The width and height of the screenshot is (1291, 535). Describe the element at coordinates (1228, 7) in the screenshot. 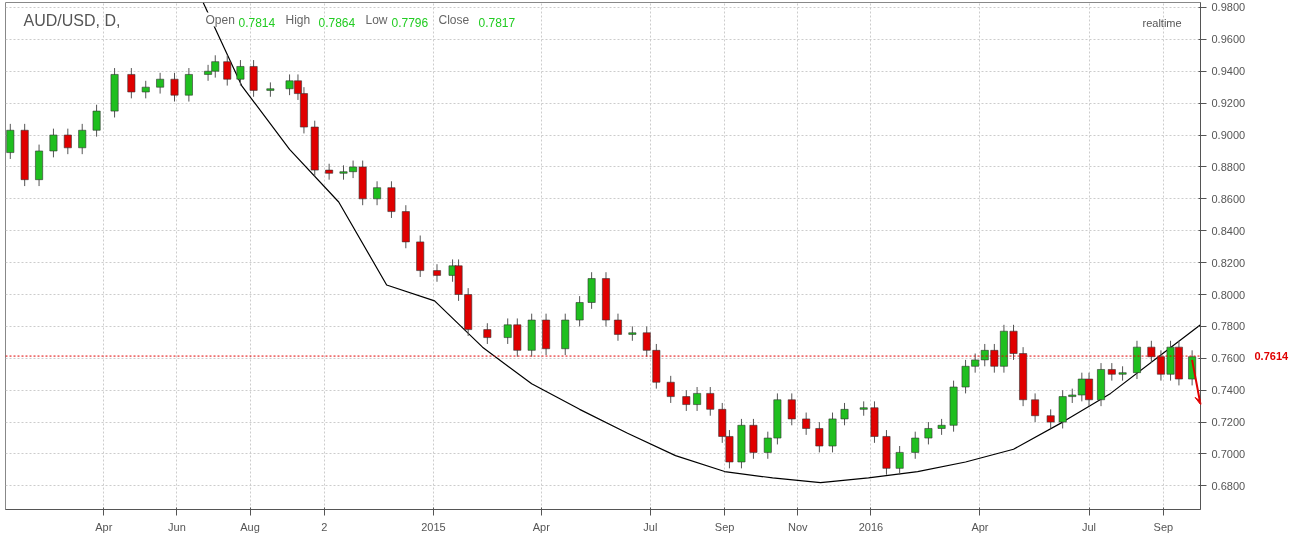

I see `y-tick-label: 0.9800` at that location.